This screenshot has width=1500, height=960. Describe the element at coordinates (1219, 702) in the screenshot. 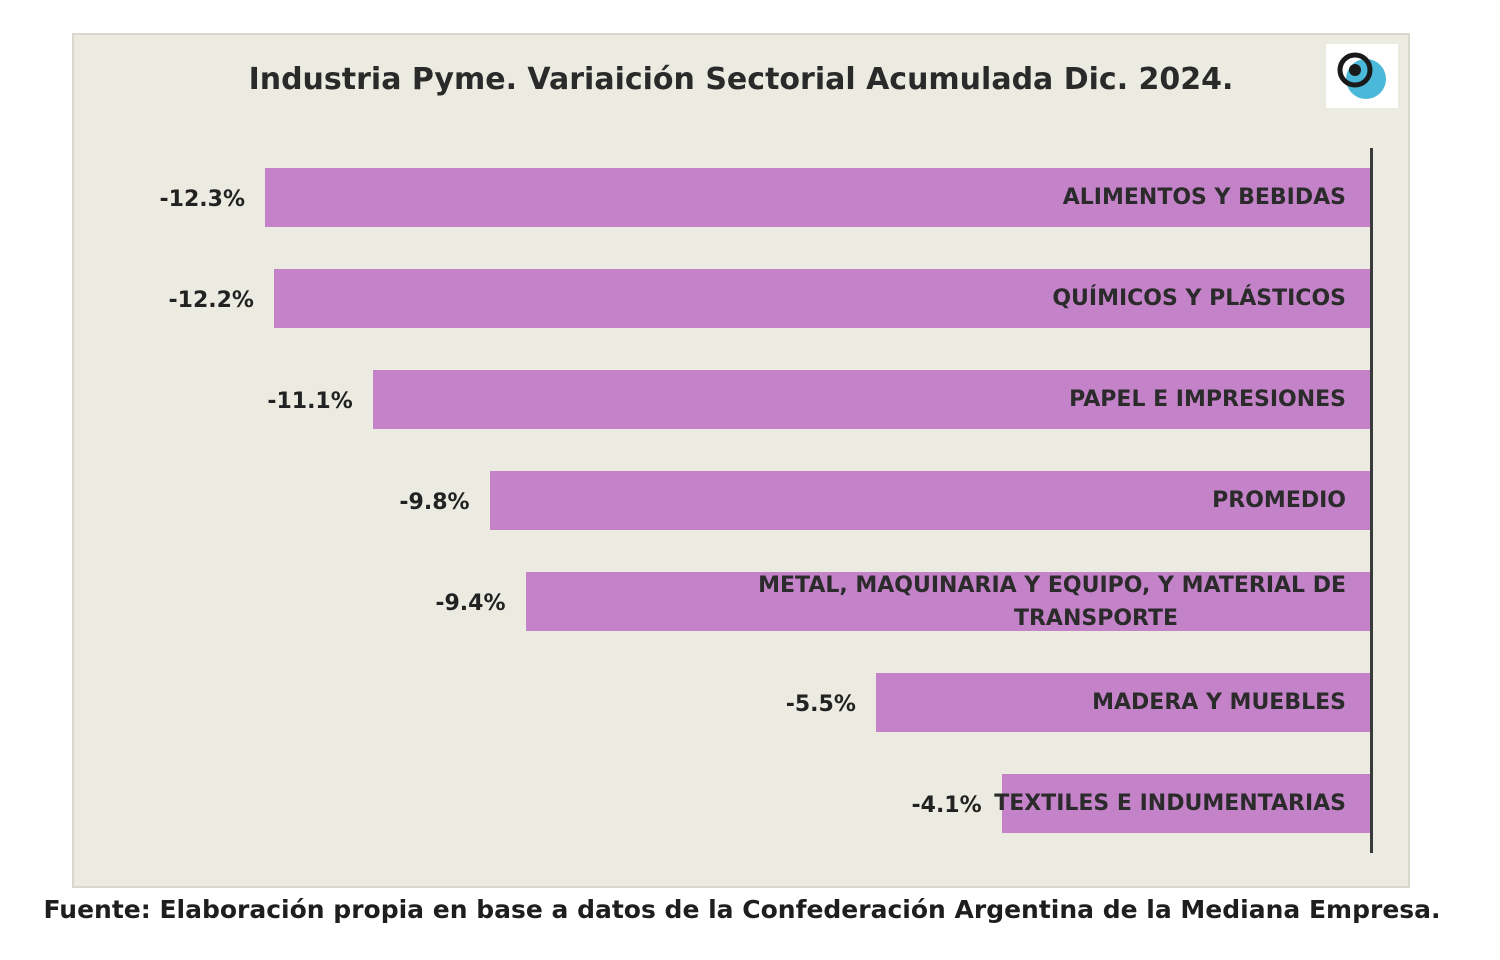

I see `category-label: MADERA Y MUEBLES` at that location.